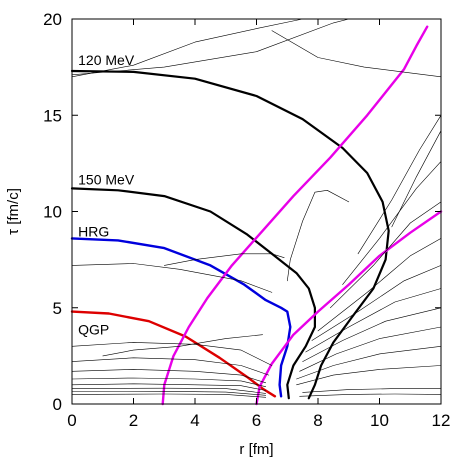  I want to click on x-tick-label: 0, so click(71, 420).